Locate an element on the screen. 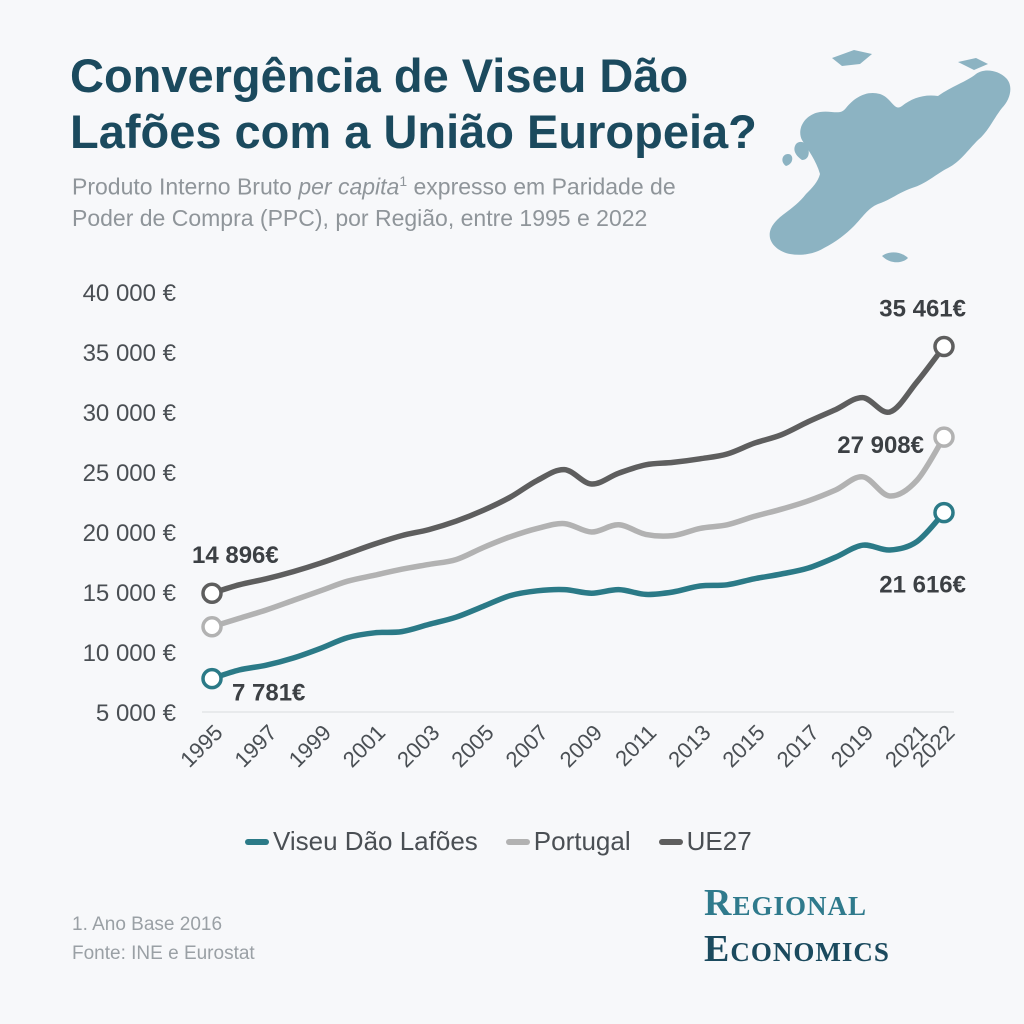 This screenshot has height=1024, width=1024. chart-legend: Viseu Dão Lafões Portugal UE27 is located at coordinates (498, 841).